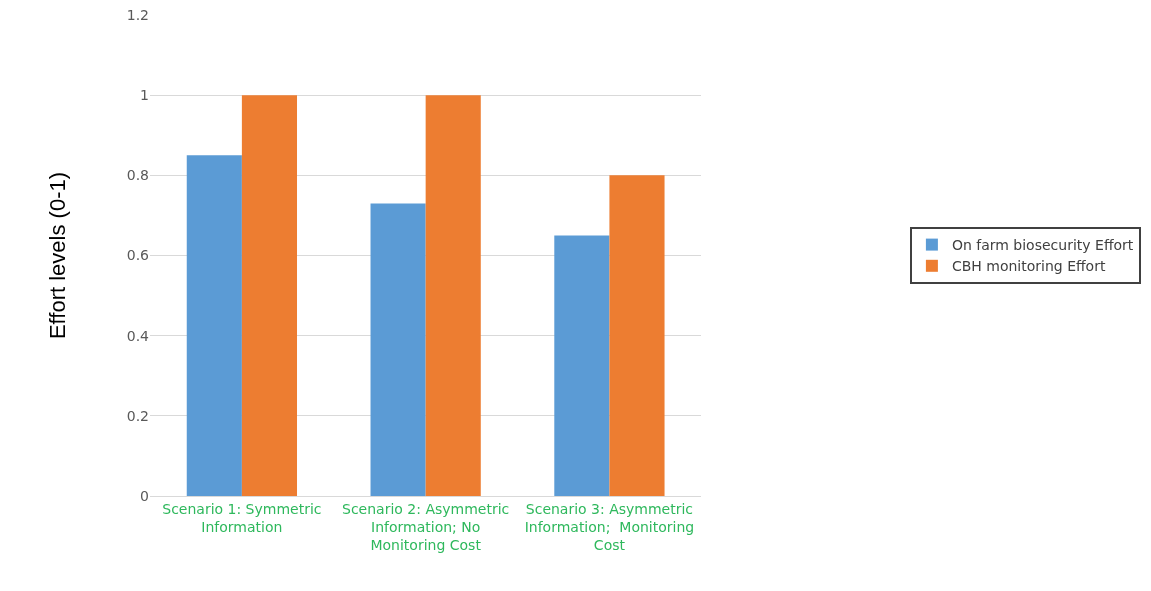 This screenshot has width=1151, height=591. What do you see at coordinates (426, 527) in the screenshot?
I see `x-tick-label: Scenario 2: Asymmetric Information; No Monitoring Cost` at bounding box center [426, 527].